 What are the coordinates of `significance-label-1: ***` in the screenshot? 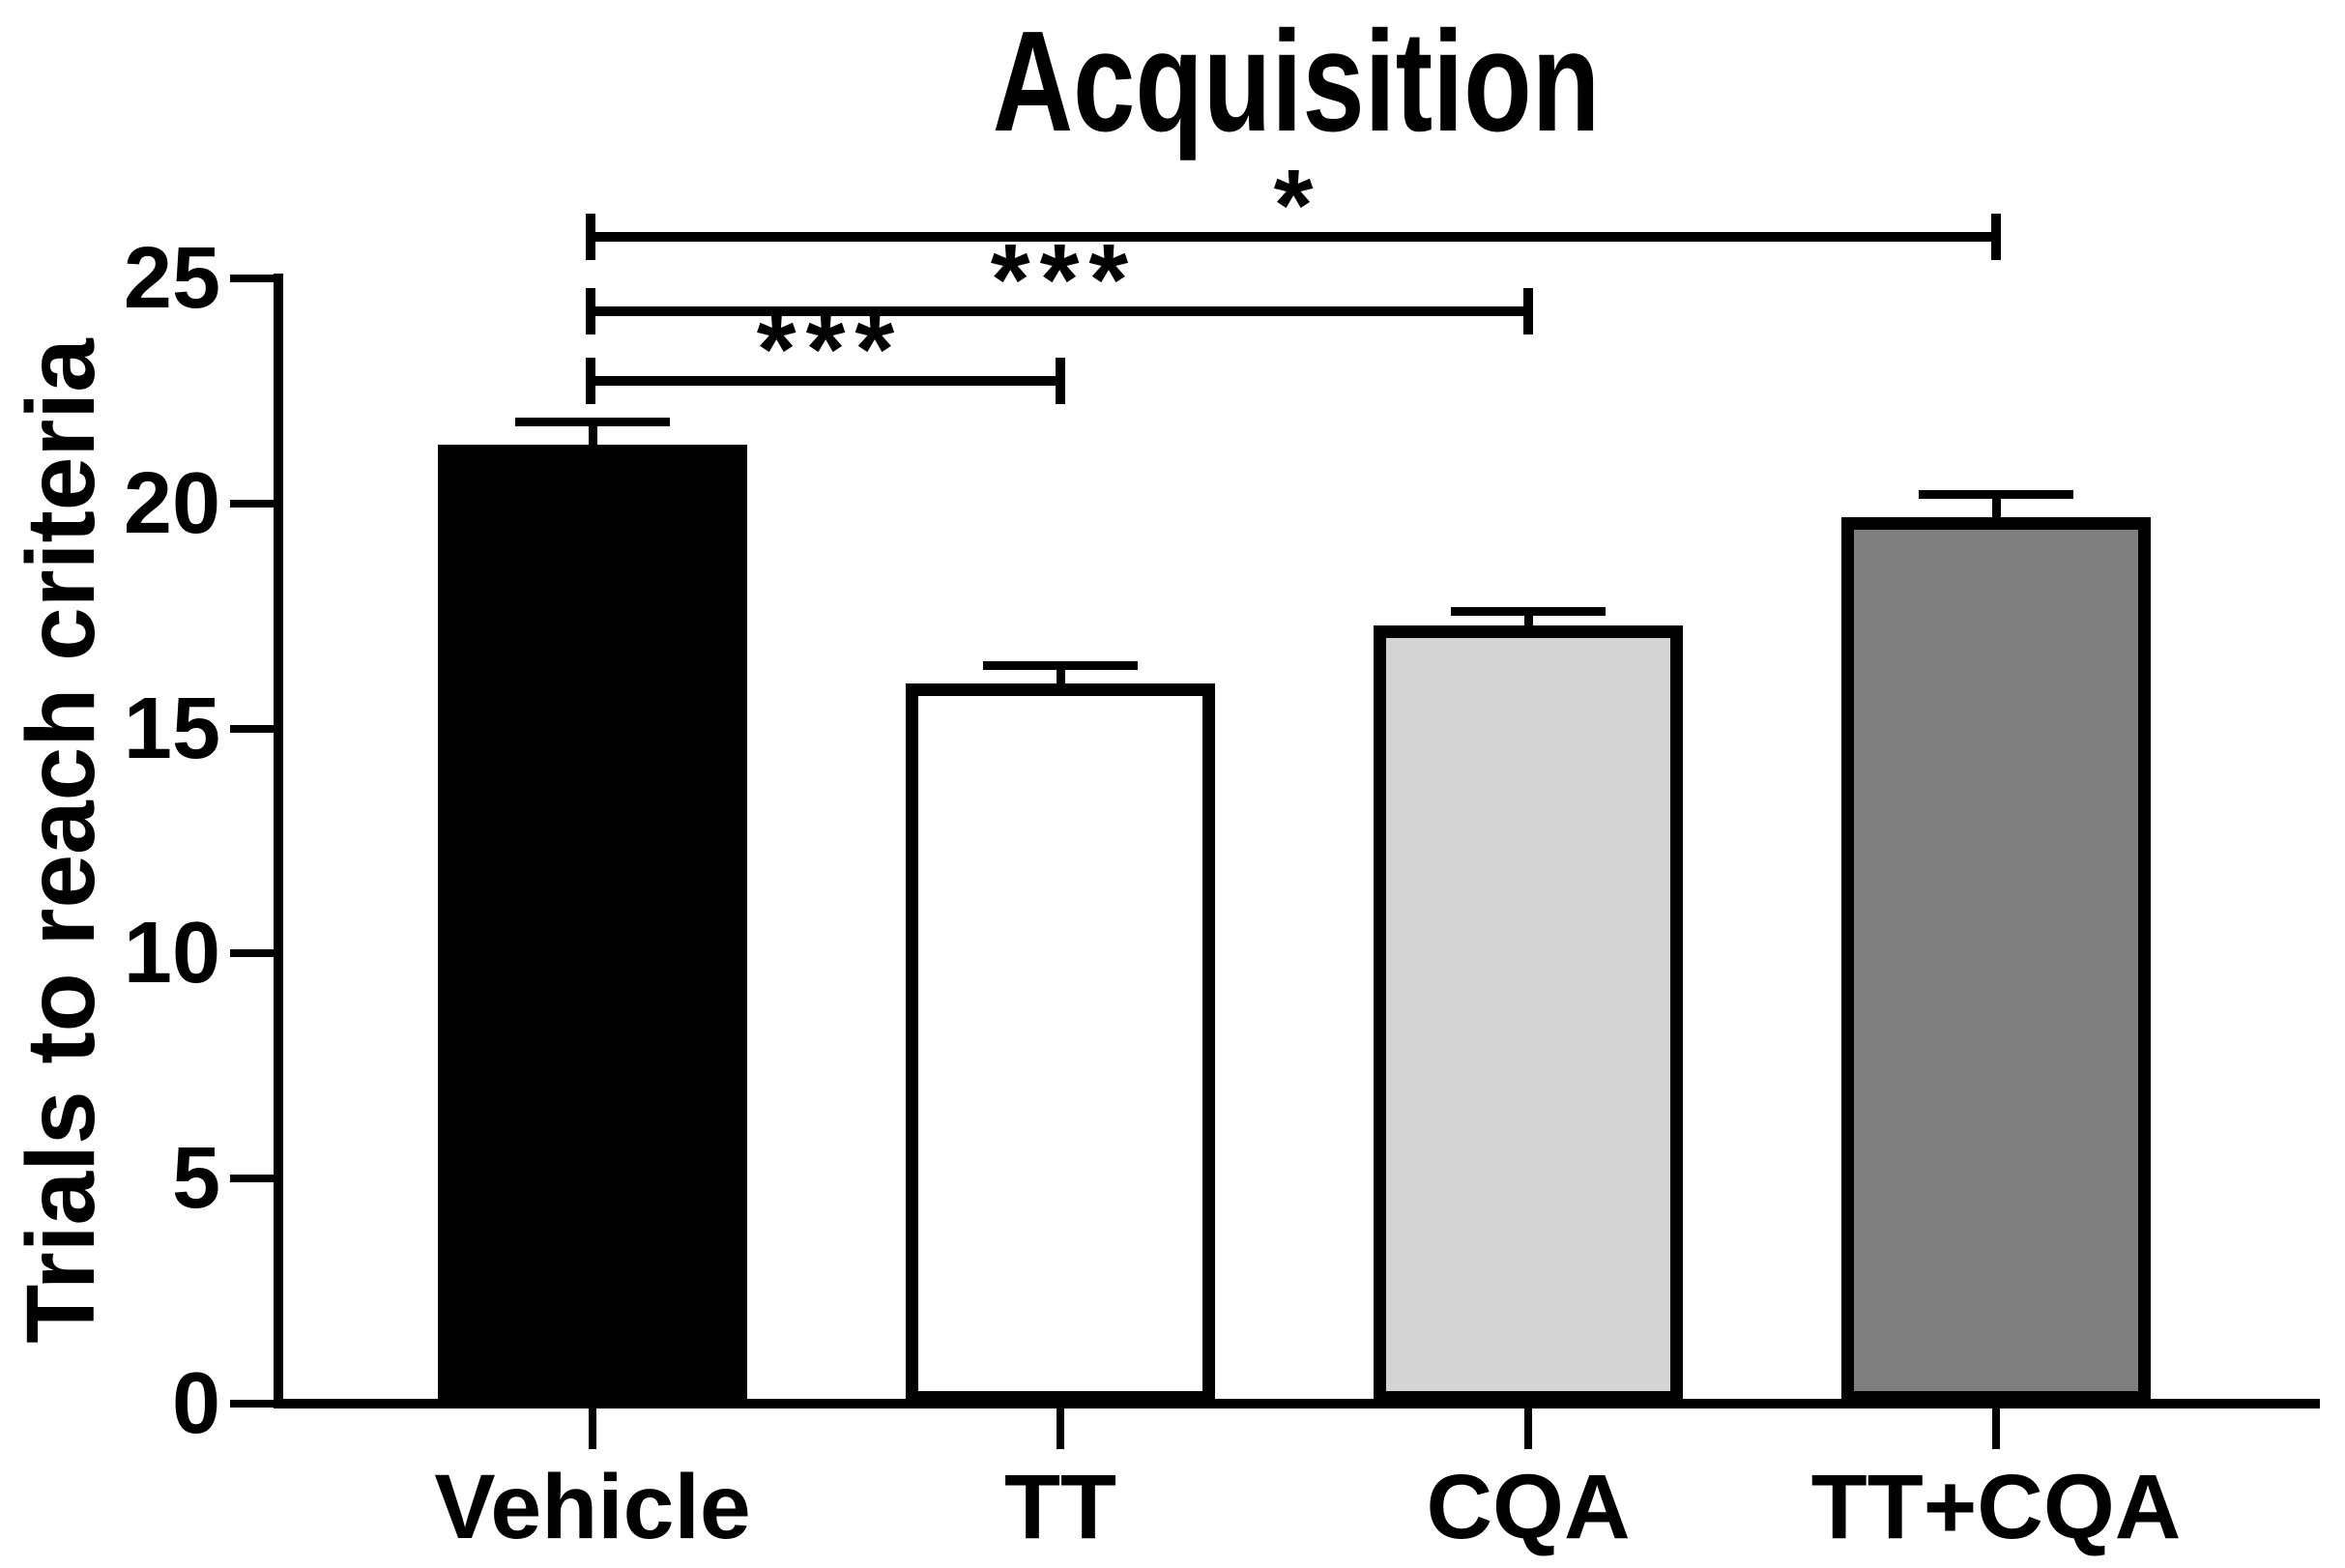 It's located at (1064, 279).